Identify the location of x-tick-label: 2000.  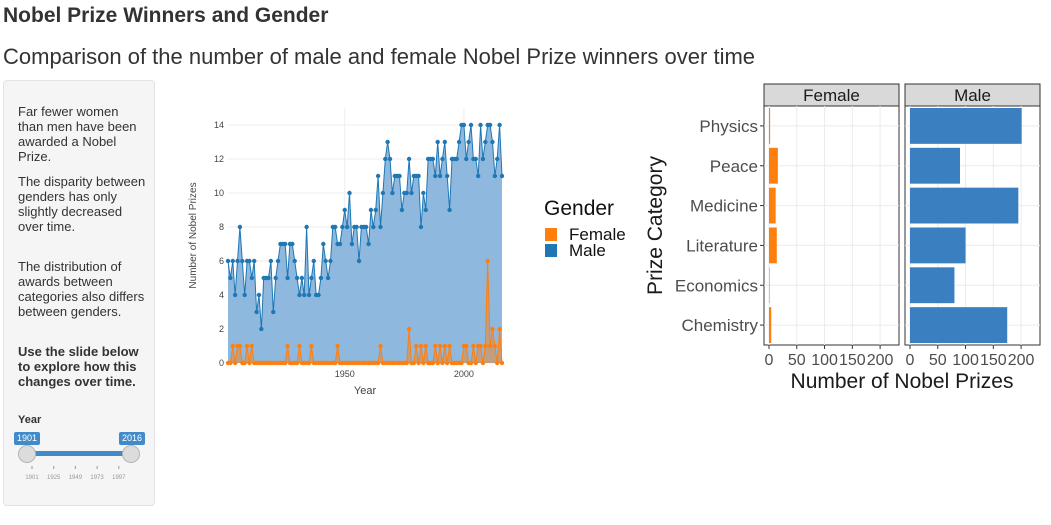
(464, 374).